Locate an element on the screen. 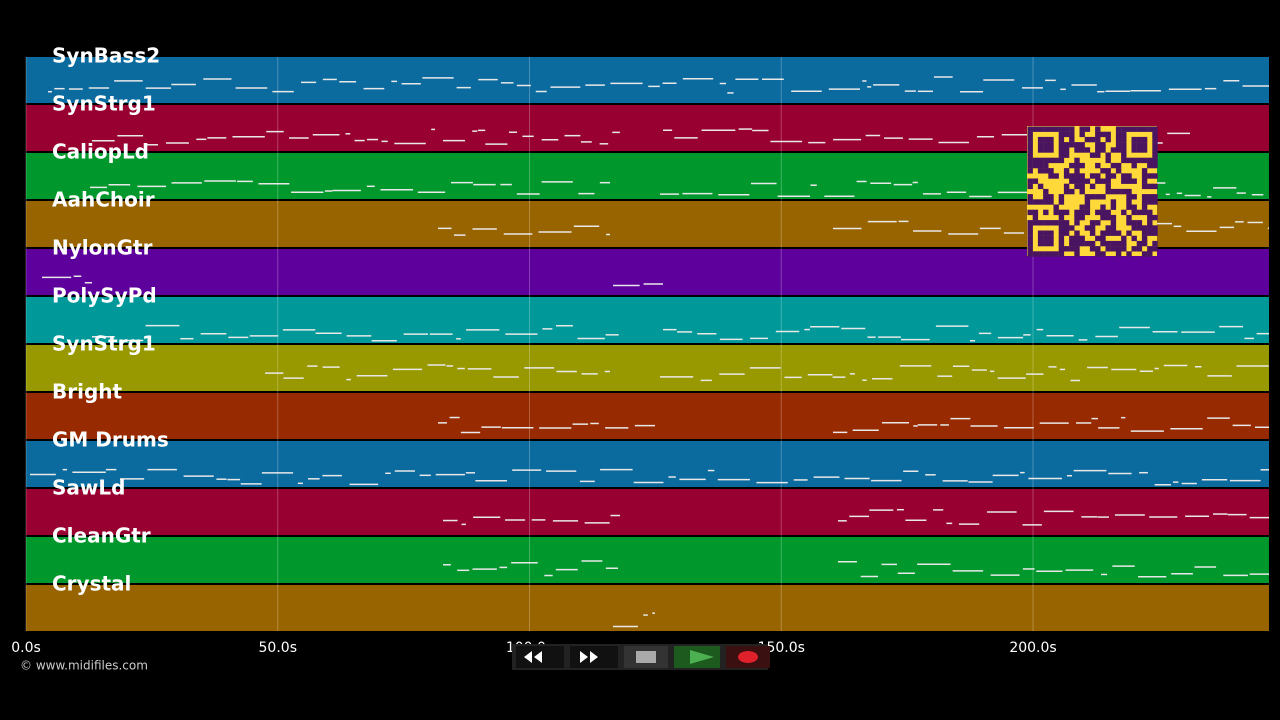  track-name: NylonGtr is located at coordinates (102, 248).